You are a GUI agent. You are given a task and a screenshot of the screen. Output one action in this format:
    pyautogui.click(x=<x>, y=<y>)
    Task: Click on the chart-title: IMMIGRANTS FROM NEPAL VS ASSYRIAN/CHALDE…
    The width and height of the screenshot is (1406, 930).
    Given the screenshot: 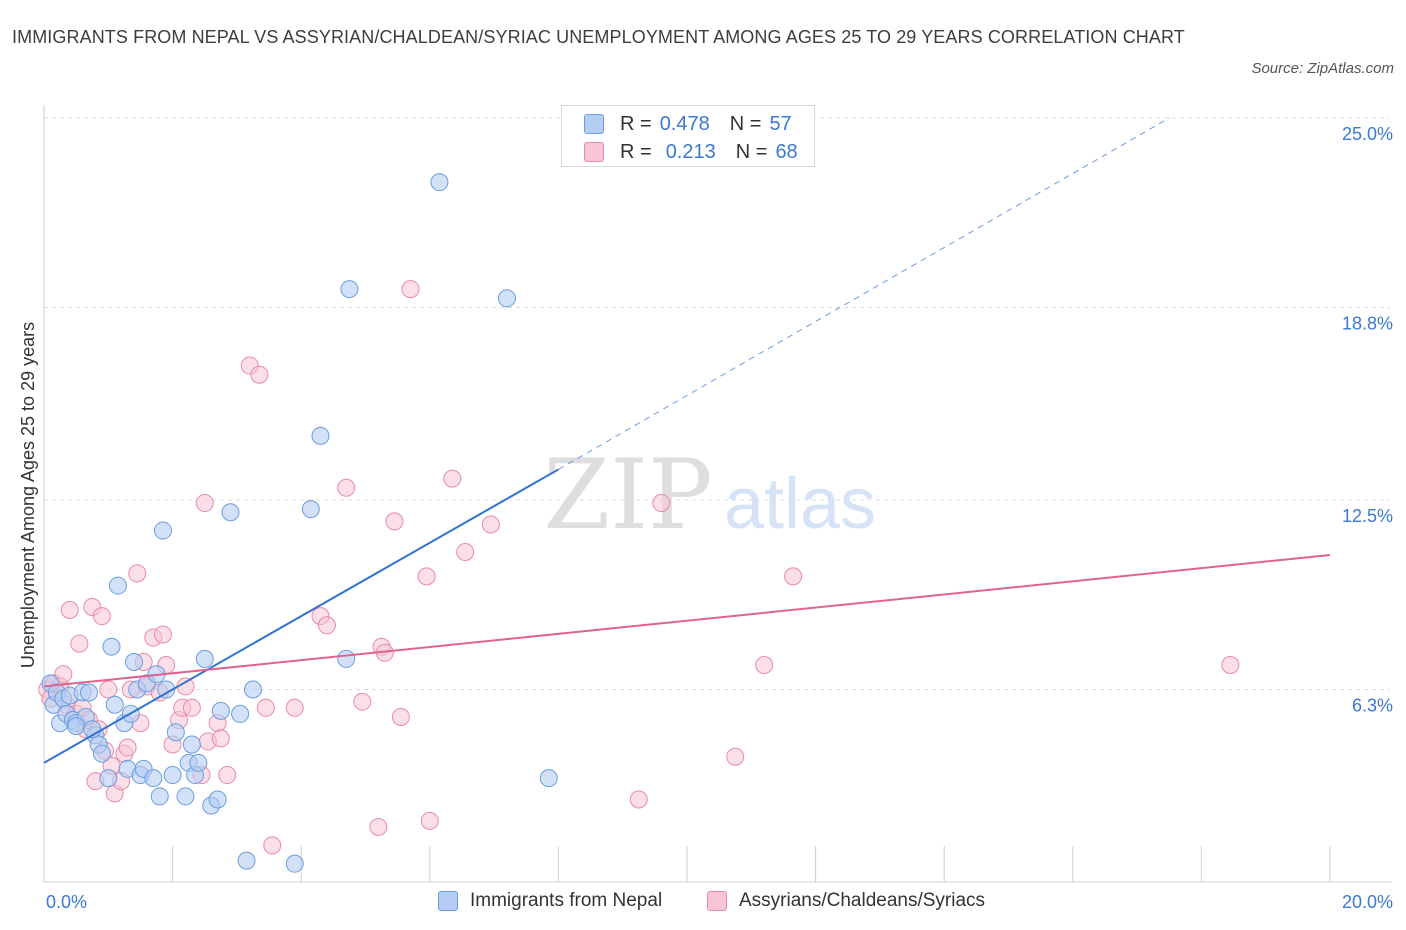 What is the action you would take?
    pyautogui.click(x=598, y=37)
    